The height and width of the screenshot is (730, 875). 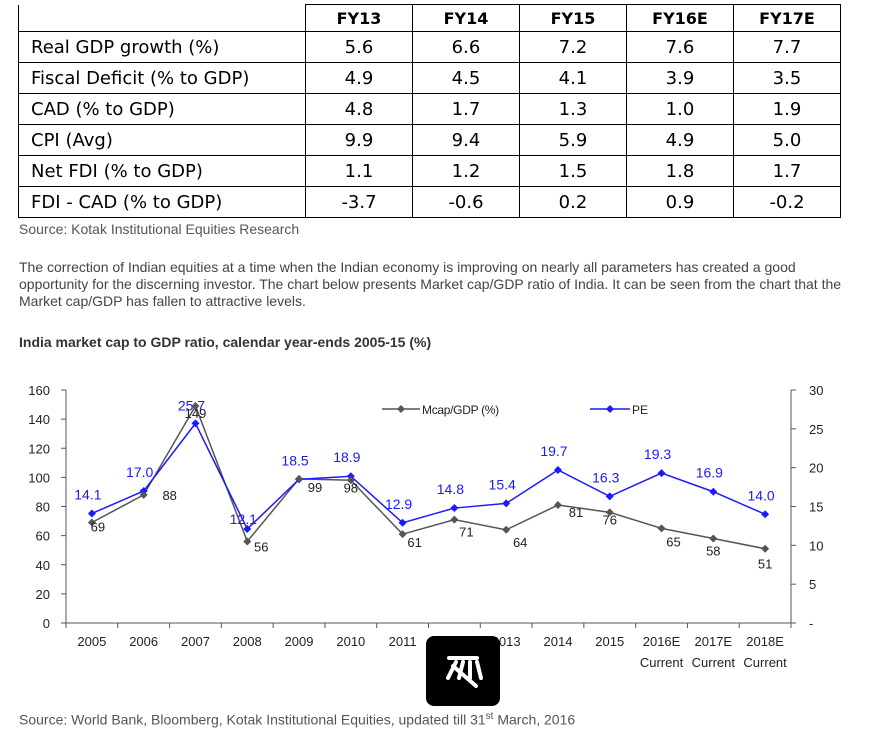 What do you see at coordinates (466, 78) in the screenshot?
I see `table-cell: 4.5` at bounding box center [466, 78].